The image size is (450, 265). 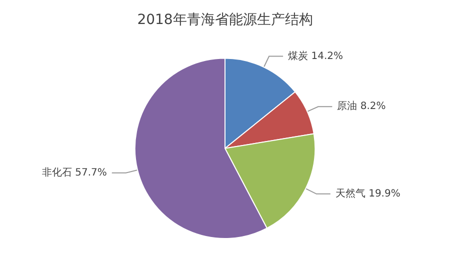 I want to click on chart-title: 2018年青海省能源生产结构, so click(x=225, y=20).